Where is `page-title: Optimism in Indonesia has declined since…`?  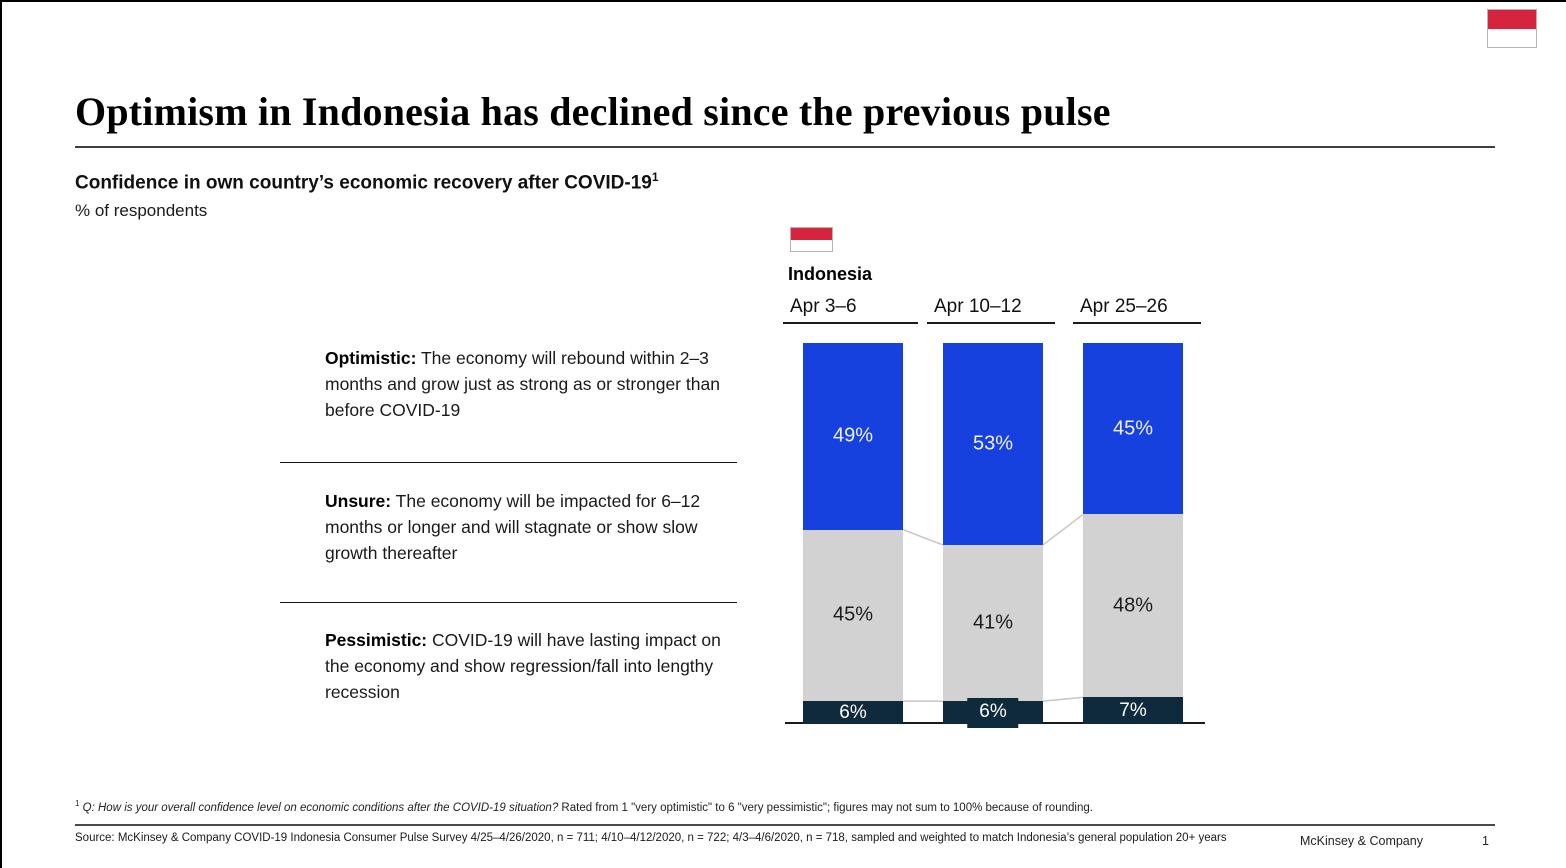
page-title: Optimism in Indonesia has declined since… is located at coordinates (593, 111).